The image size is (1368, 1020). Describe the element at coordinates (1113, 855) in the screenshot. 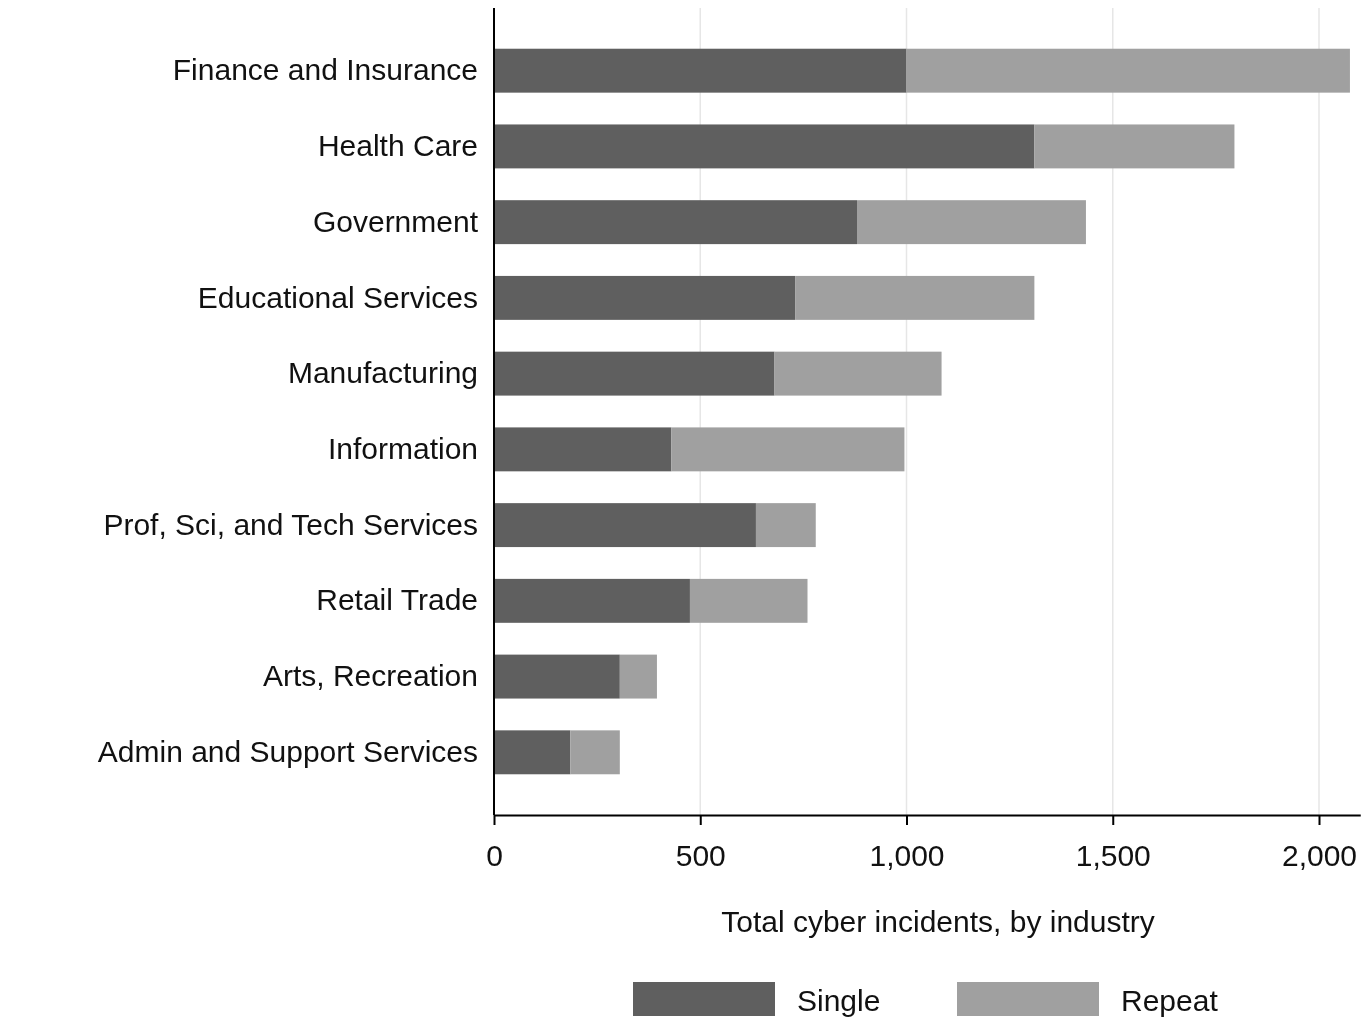

I see `x-tick-label: 1,500` at that location.